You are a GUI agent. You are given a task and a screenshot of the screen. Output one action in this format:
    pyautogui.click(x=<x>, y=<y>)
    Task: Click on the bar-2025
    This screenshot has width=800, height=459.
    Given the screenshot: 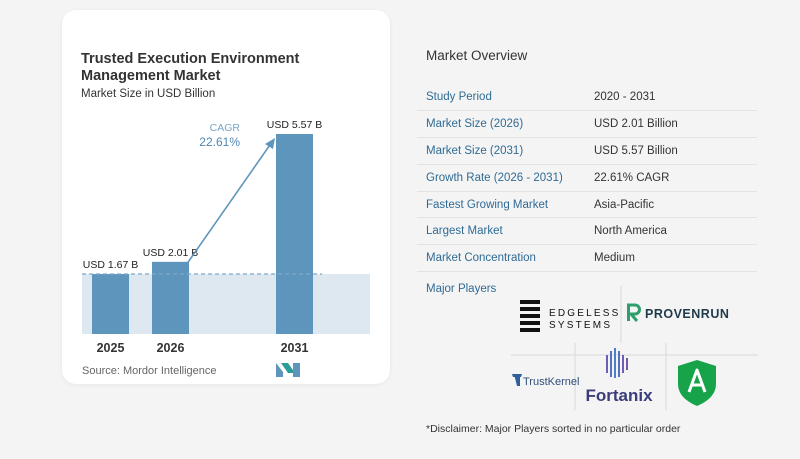 What is the action you would take?
    pyautogui.click(x=110, y=304)
    